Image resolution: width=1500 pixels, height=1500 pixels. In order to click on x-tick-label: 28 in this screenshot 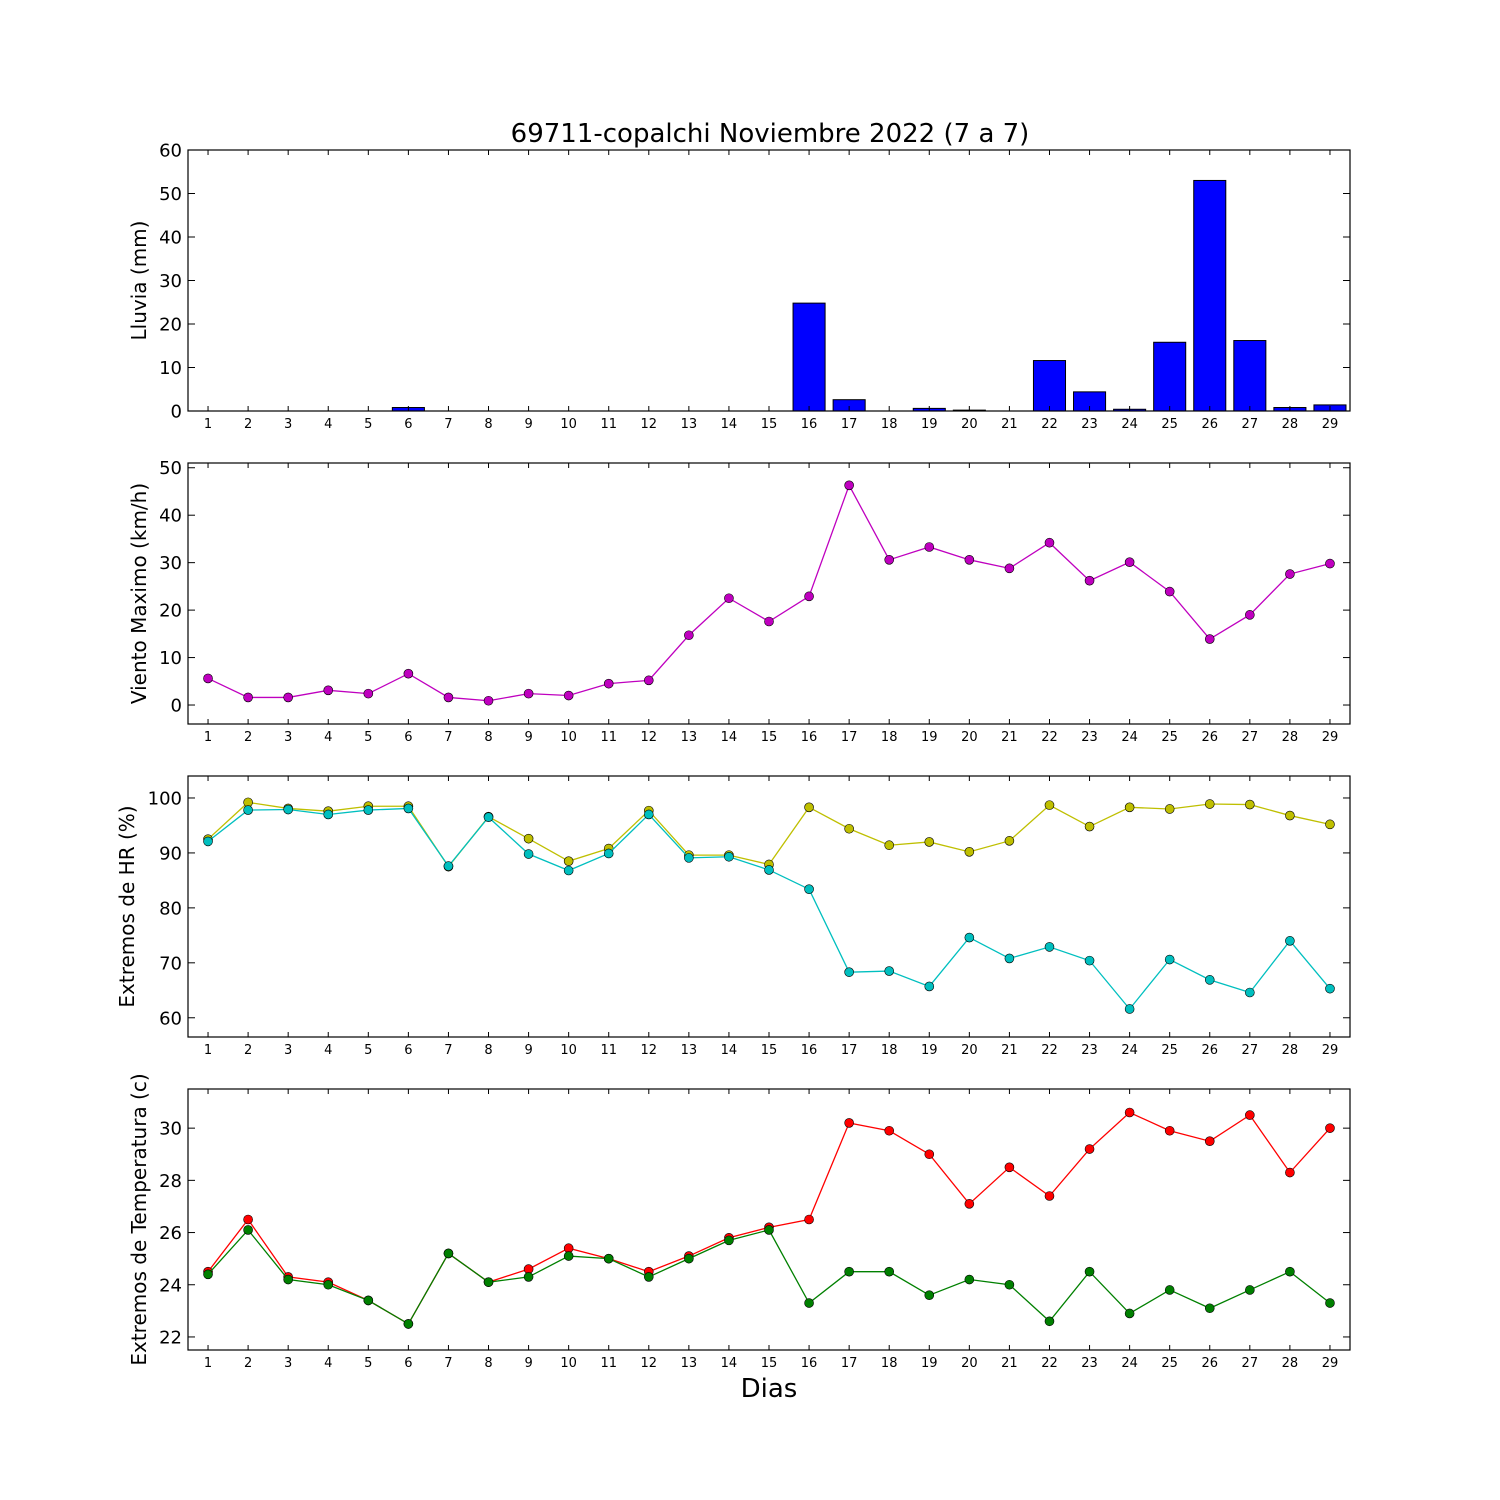, I will do `click(1290, 1050)`.